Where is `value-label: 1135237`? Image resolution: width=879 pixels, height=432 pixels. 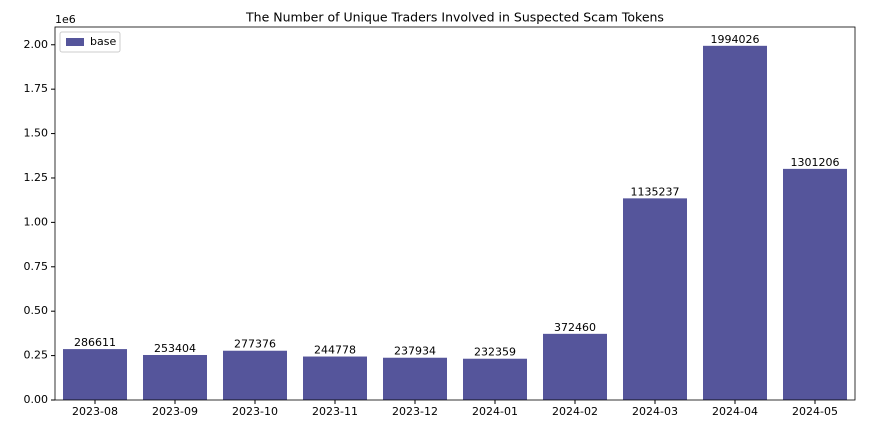 value-label: 1135237 is located at coordinates (655, 191).